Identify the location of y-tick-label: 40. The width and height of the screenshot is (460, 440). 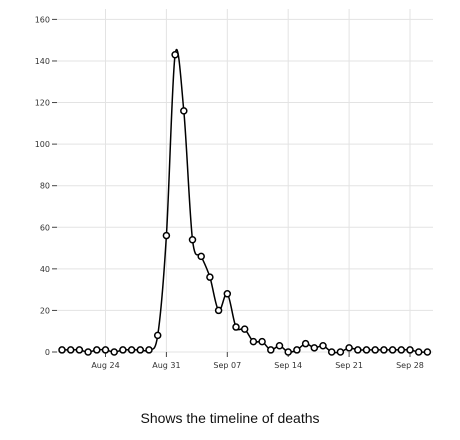
(45, 269).